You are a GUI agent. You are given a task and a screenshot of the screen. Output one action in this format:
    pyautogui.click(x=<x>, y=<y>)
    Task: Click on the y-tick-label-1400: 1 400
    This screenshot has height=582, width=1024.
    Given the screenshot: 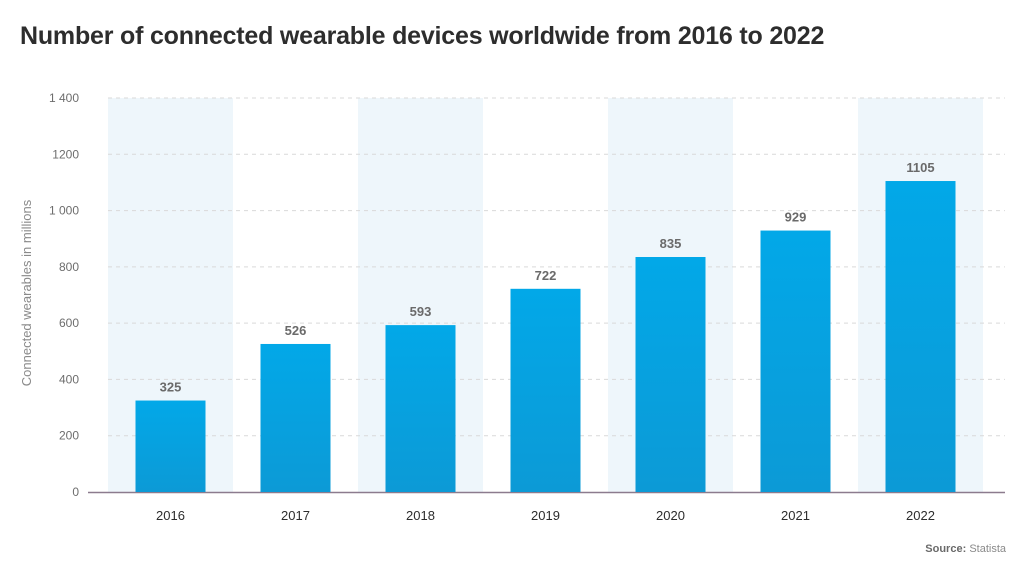 What is the action you would take?
    pyautogui.click(x=64, y=98)
    